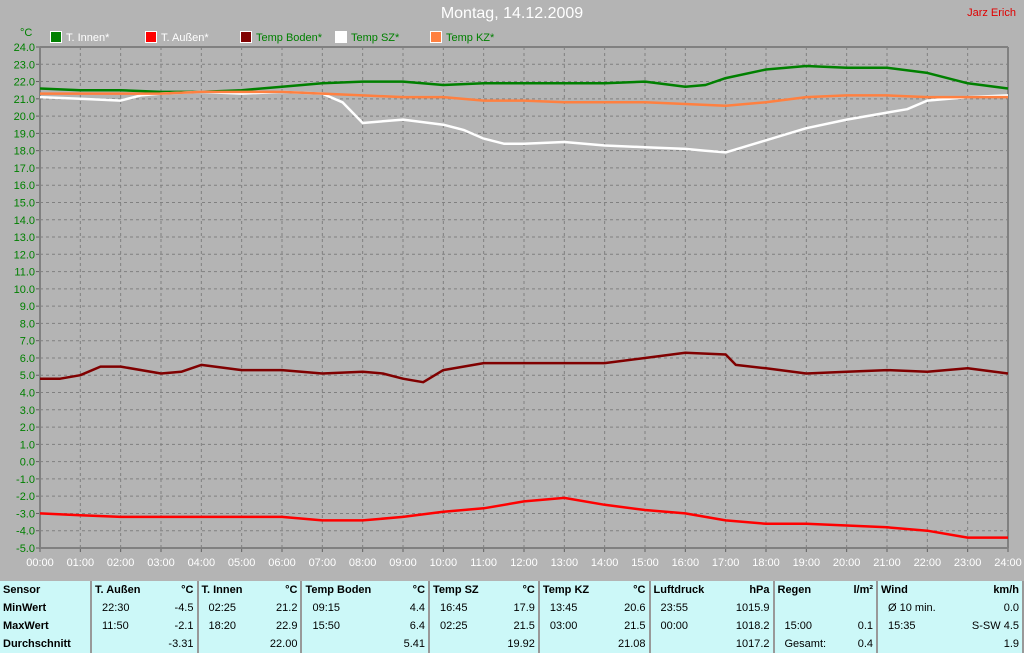 The image size is (1024, 653). What do you see at coordinates (24, 169) in the screenshot?
I see `y-tick-label: 17.0` at bounding box center [24, 169].